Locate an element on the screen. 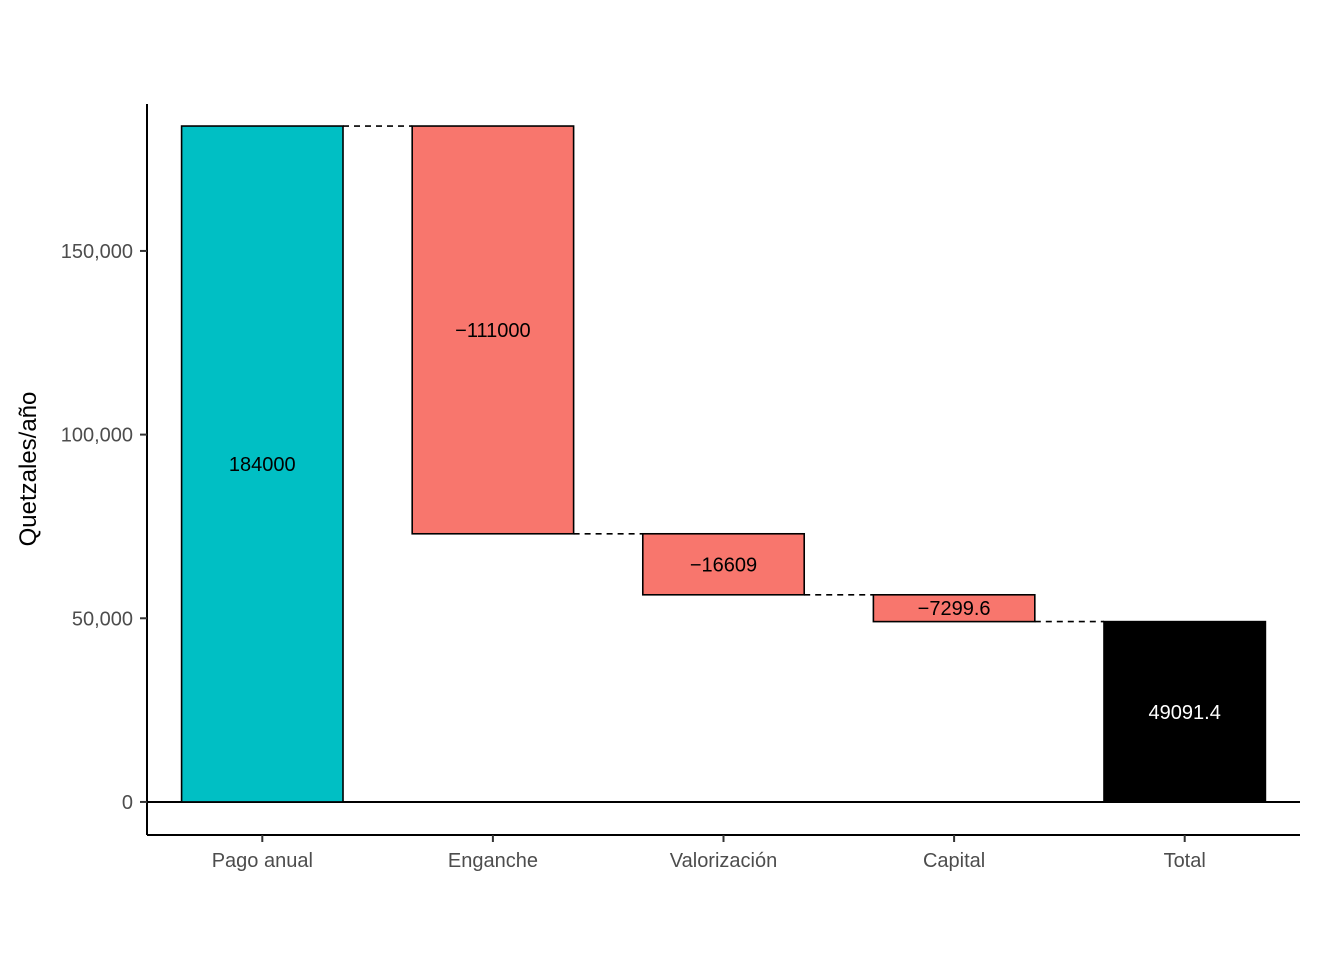 The image size is (1344, 960). x-tick-label: Valorización is located at coordinates (723, 861).